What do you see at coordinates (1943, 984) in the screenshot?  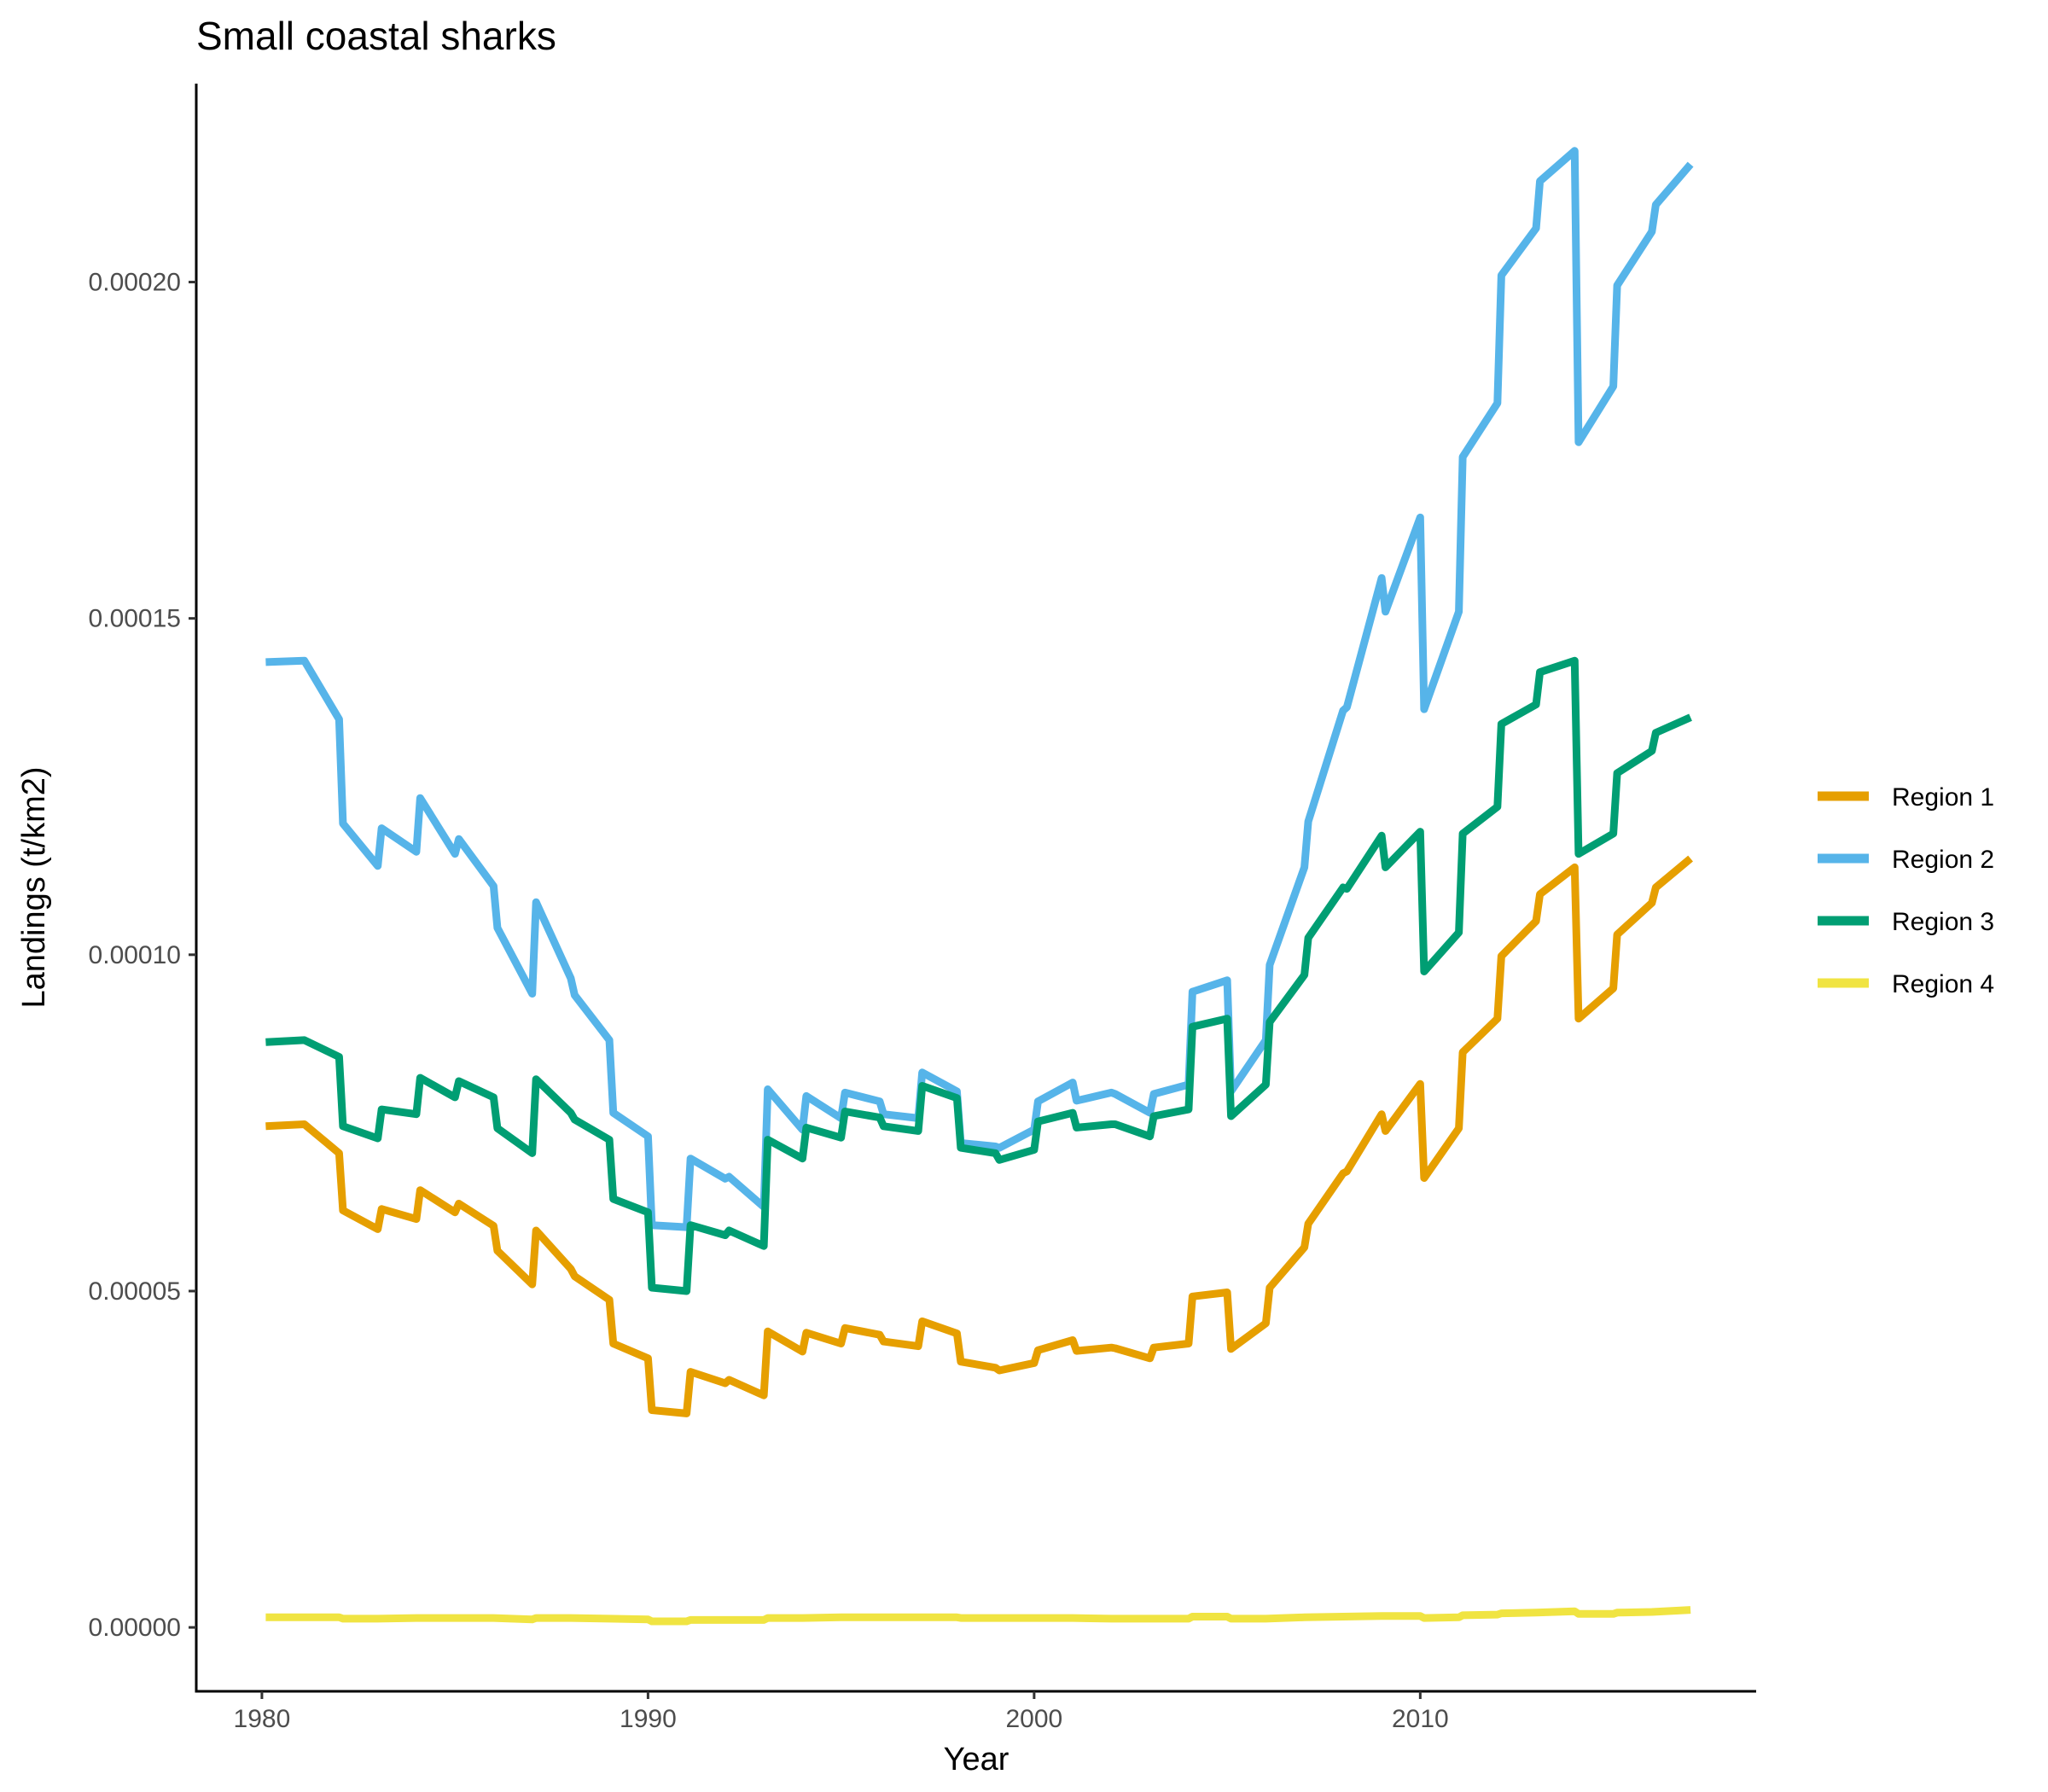 I see `legend-label-region-4: Region 4` at bounding box center [1943, 984].